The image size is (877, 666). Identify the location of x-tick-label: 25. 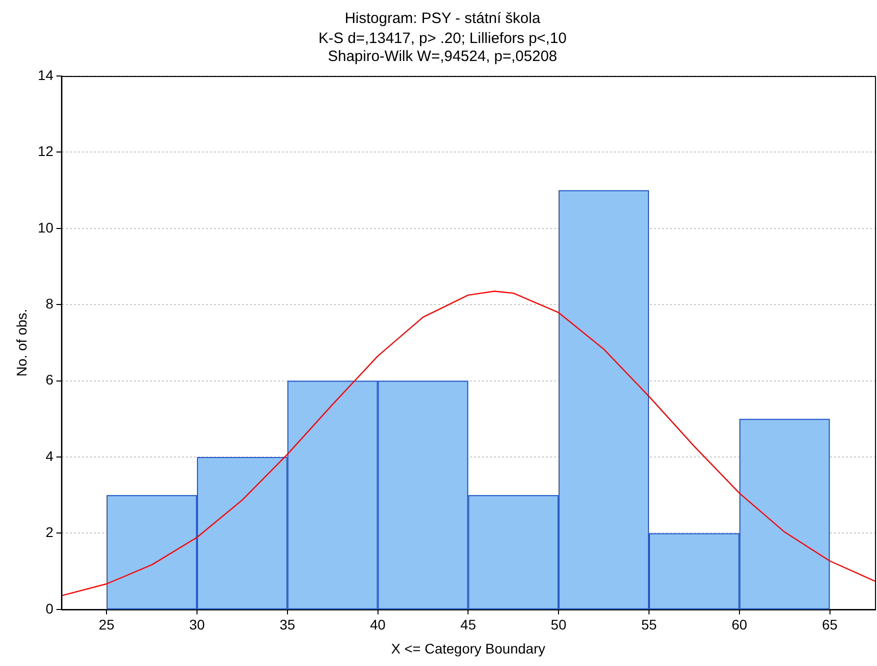
(106, 624).